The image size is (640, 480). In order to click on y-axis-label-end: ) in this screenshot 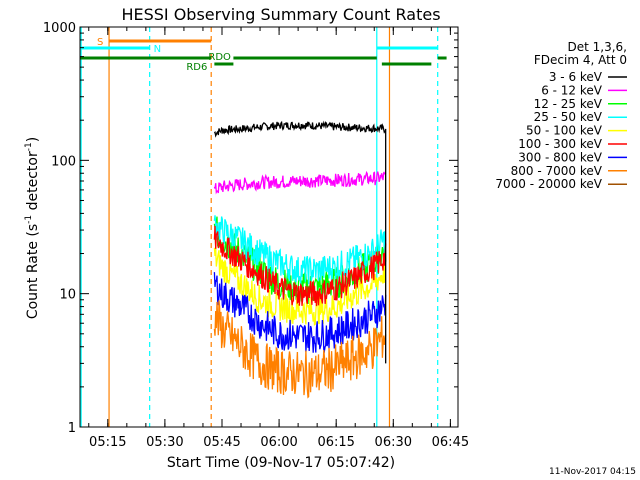, I will do `click(33, 139)`.